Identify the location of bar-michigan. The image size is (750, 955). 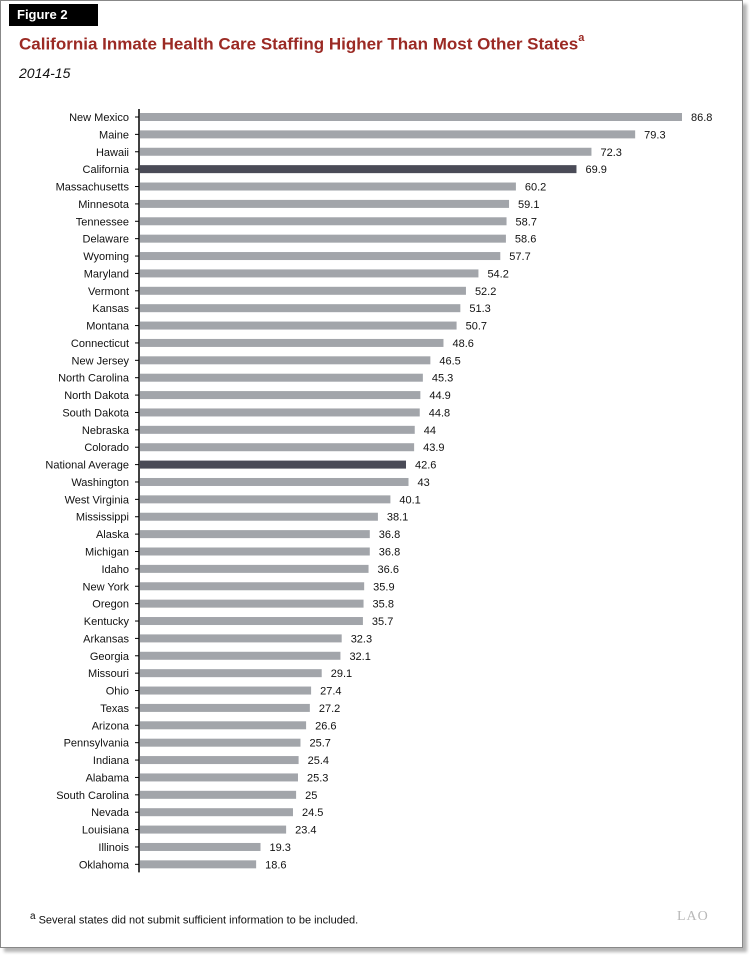
(255, 551).